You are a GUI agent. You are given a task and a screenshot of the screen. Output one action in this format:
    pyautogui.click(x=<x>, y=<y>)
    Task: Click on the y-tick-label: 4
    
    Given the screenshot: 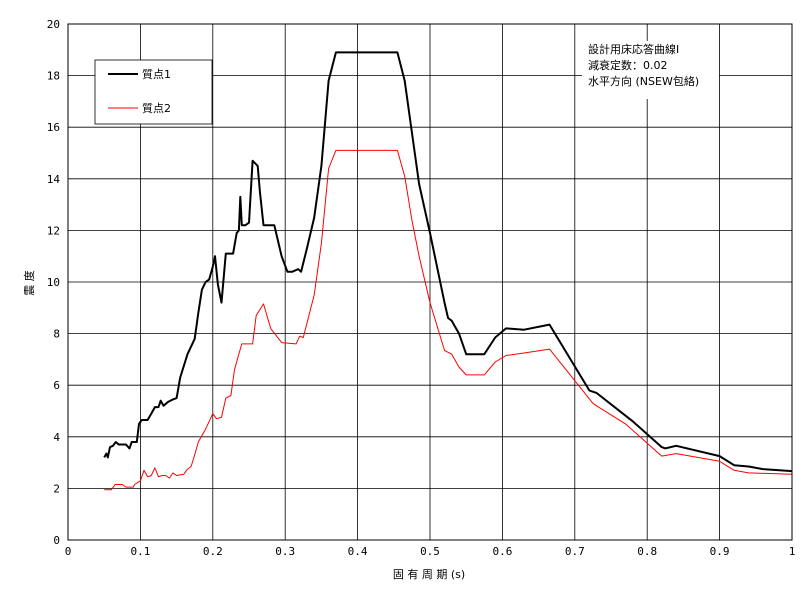 What is the action you would take?
    pyautogui.click(x=56, y=437)
    